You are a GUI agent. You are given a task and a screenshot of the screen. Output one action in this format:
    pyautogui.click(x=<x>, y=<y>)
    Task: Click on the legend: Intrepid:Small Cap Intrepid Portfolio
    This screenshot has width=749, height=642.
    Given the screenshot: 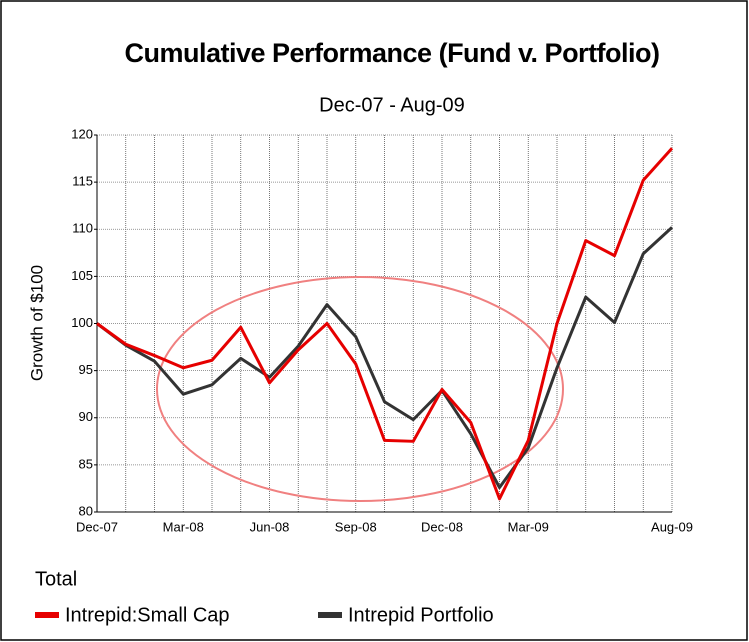 What is the action you would take?
    pyautogui.click(x=264, y=615)
    